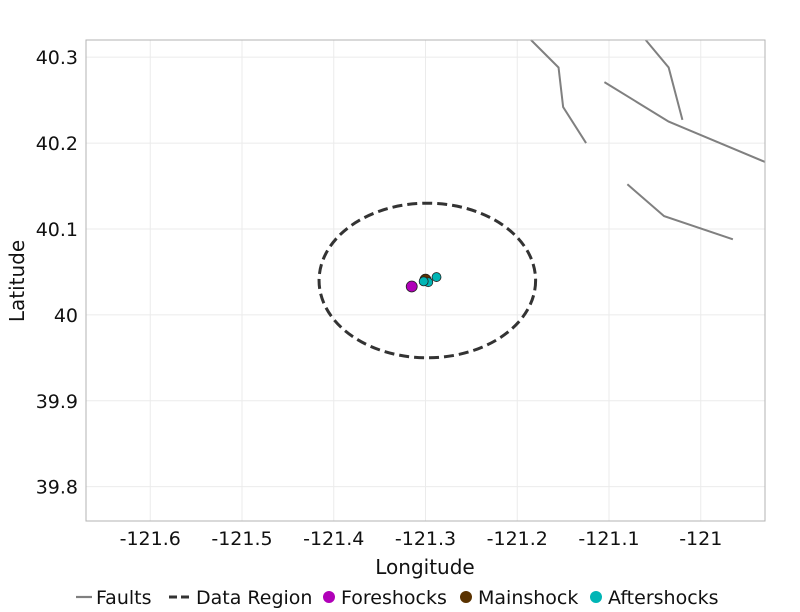 The height and width of the screenshot is (612, 800). I want to click on x-axis-ticks: -121.6 -121.5 -121.4 -121.3 -121.2 -121.1 -121, so click(421, 539).